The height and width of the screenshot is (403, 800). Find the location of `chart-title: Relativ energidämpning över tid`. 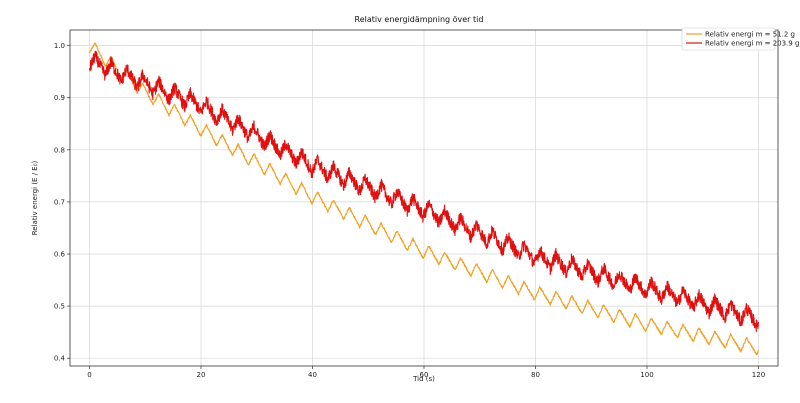

chart-title: Relativ energidämpning över tid is located at coordinates (419, 19).